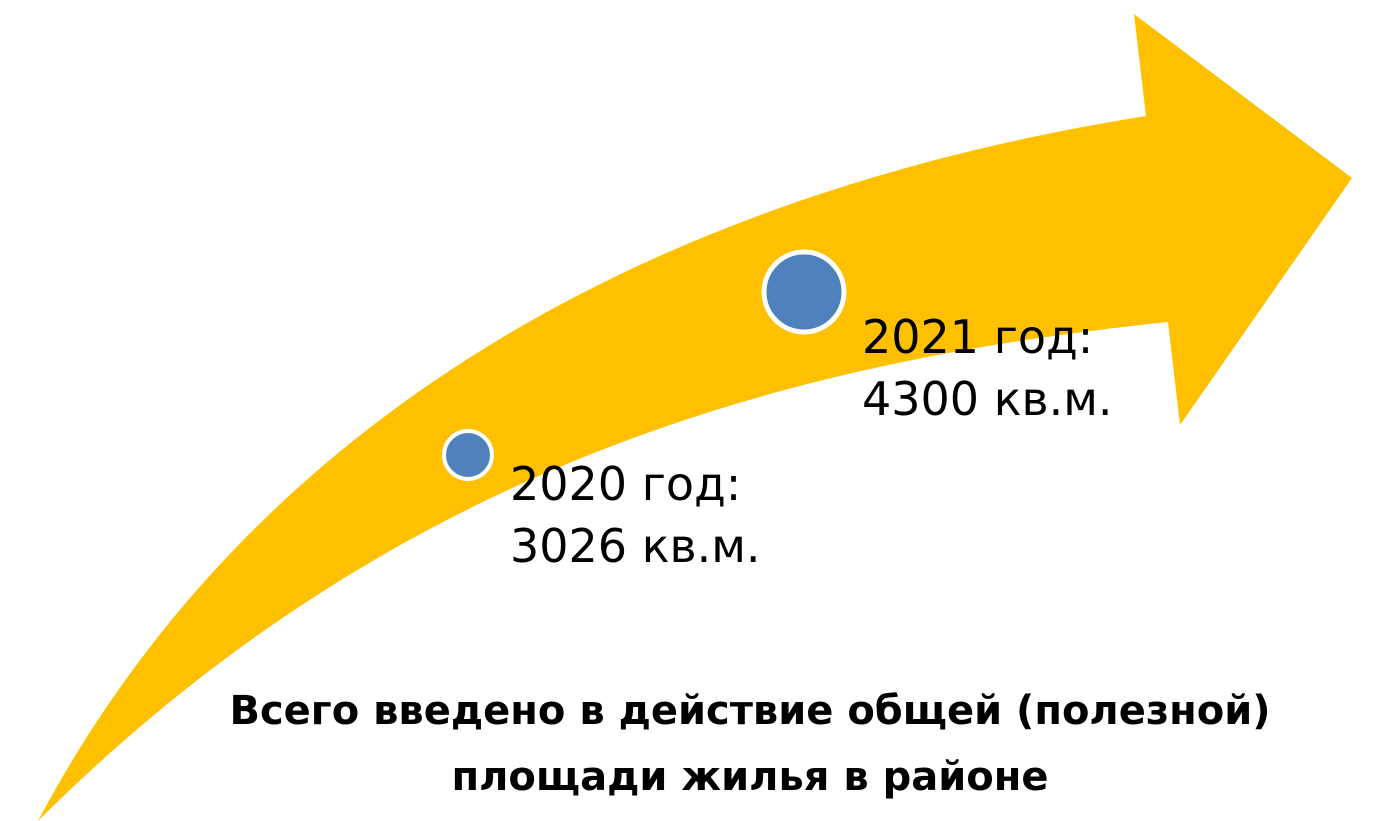 The image size is (1376, 821). I want to click on milestone-2020-label: 2020 год: 3026 кв.м., so click(635, 515).